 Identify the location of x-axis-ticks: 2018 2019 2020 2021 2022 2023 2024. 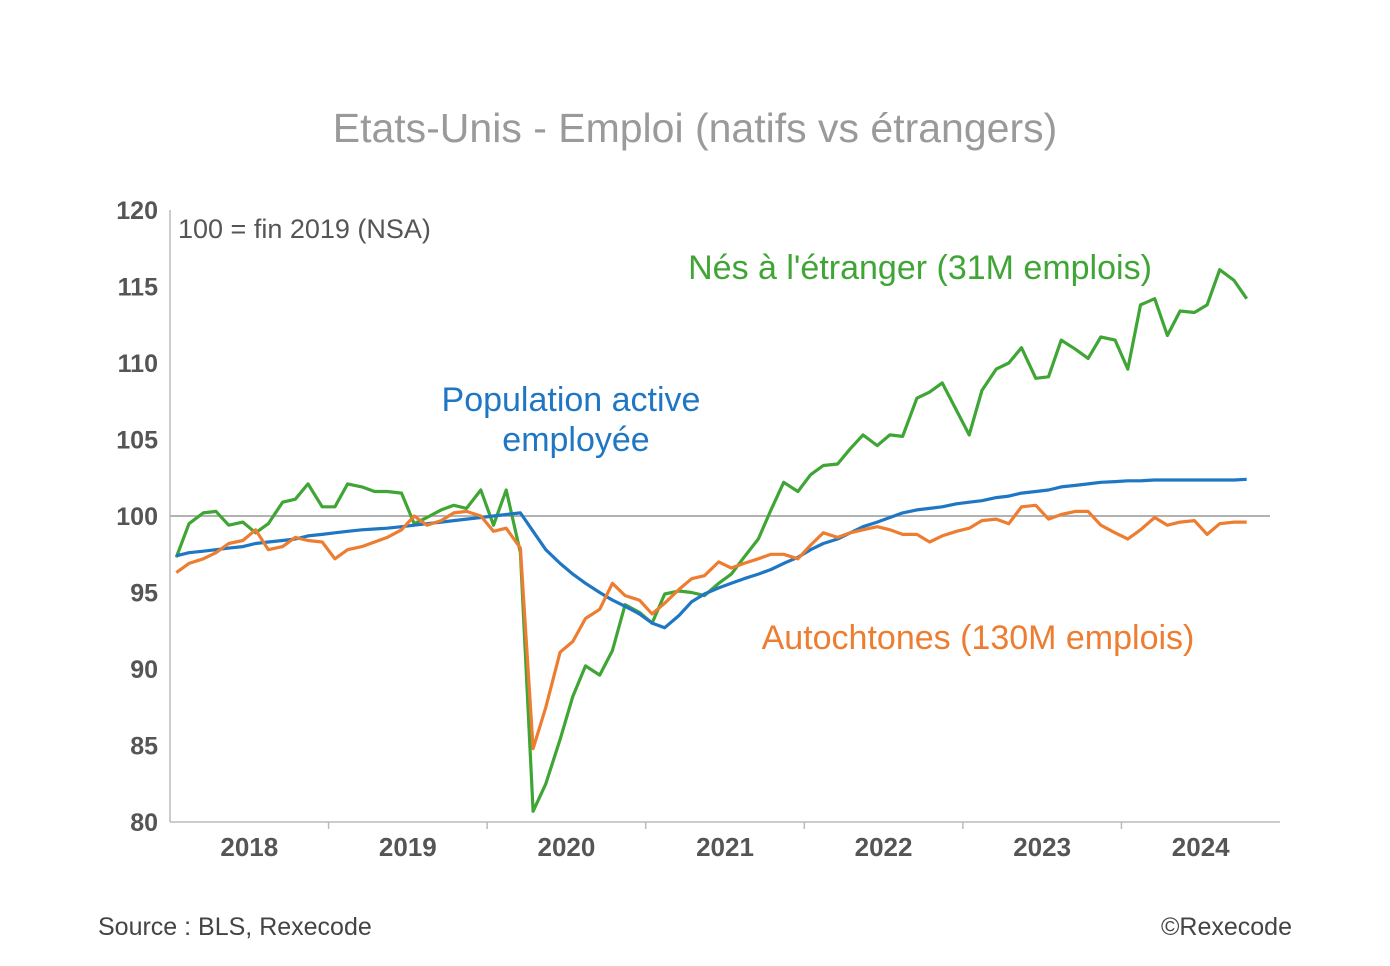
(725, 847).